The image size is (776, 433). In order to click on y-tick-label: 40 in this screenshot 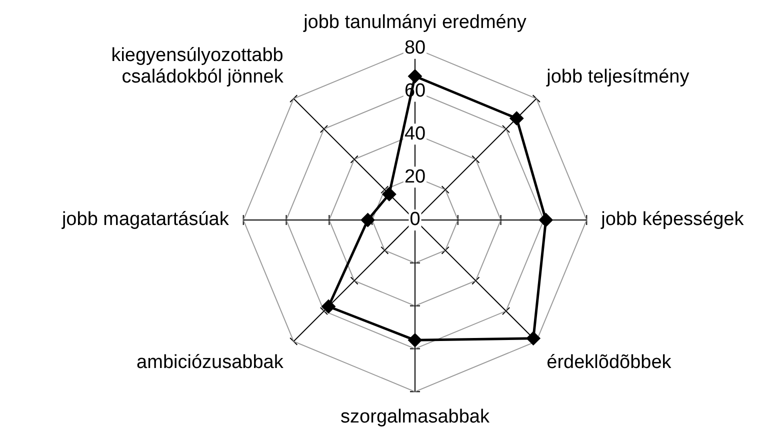, I will do `click(415, 133)`.